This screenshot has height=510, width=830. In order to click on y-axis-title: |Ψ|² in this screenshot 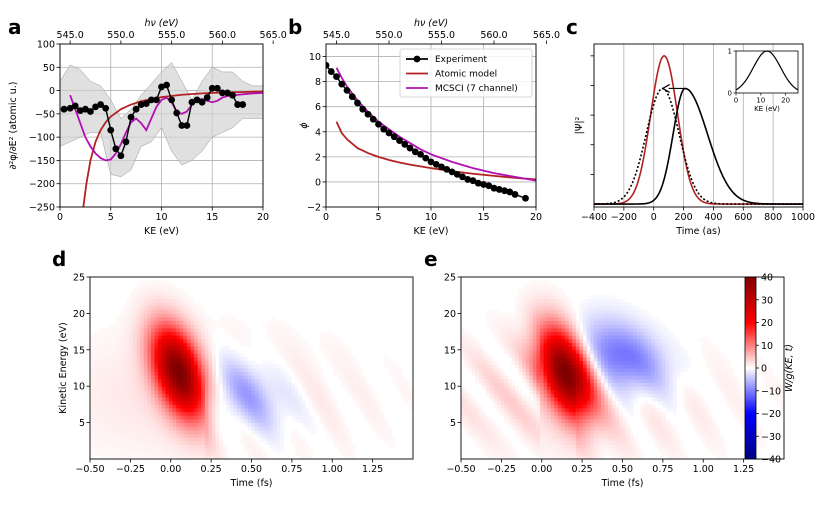, I will do `click(579, 125)`.